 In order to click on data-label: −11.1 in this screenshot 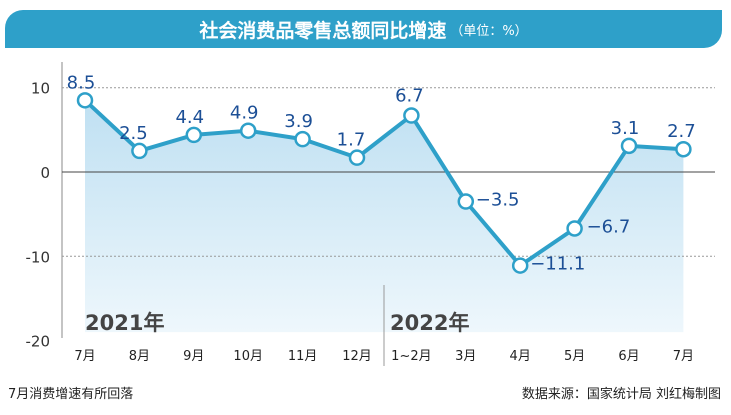, I will do `click(557, 264)`.